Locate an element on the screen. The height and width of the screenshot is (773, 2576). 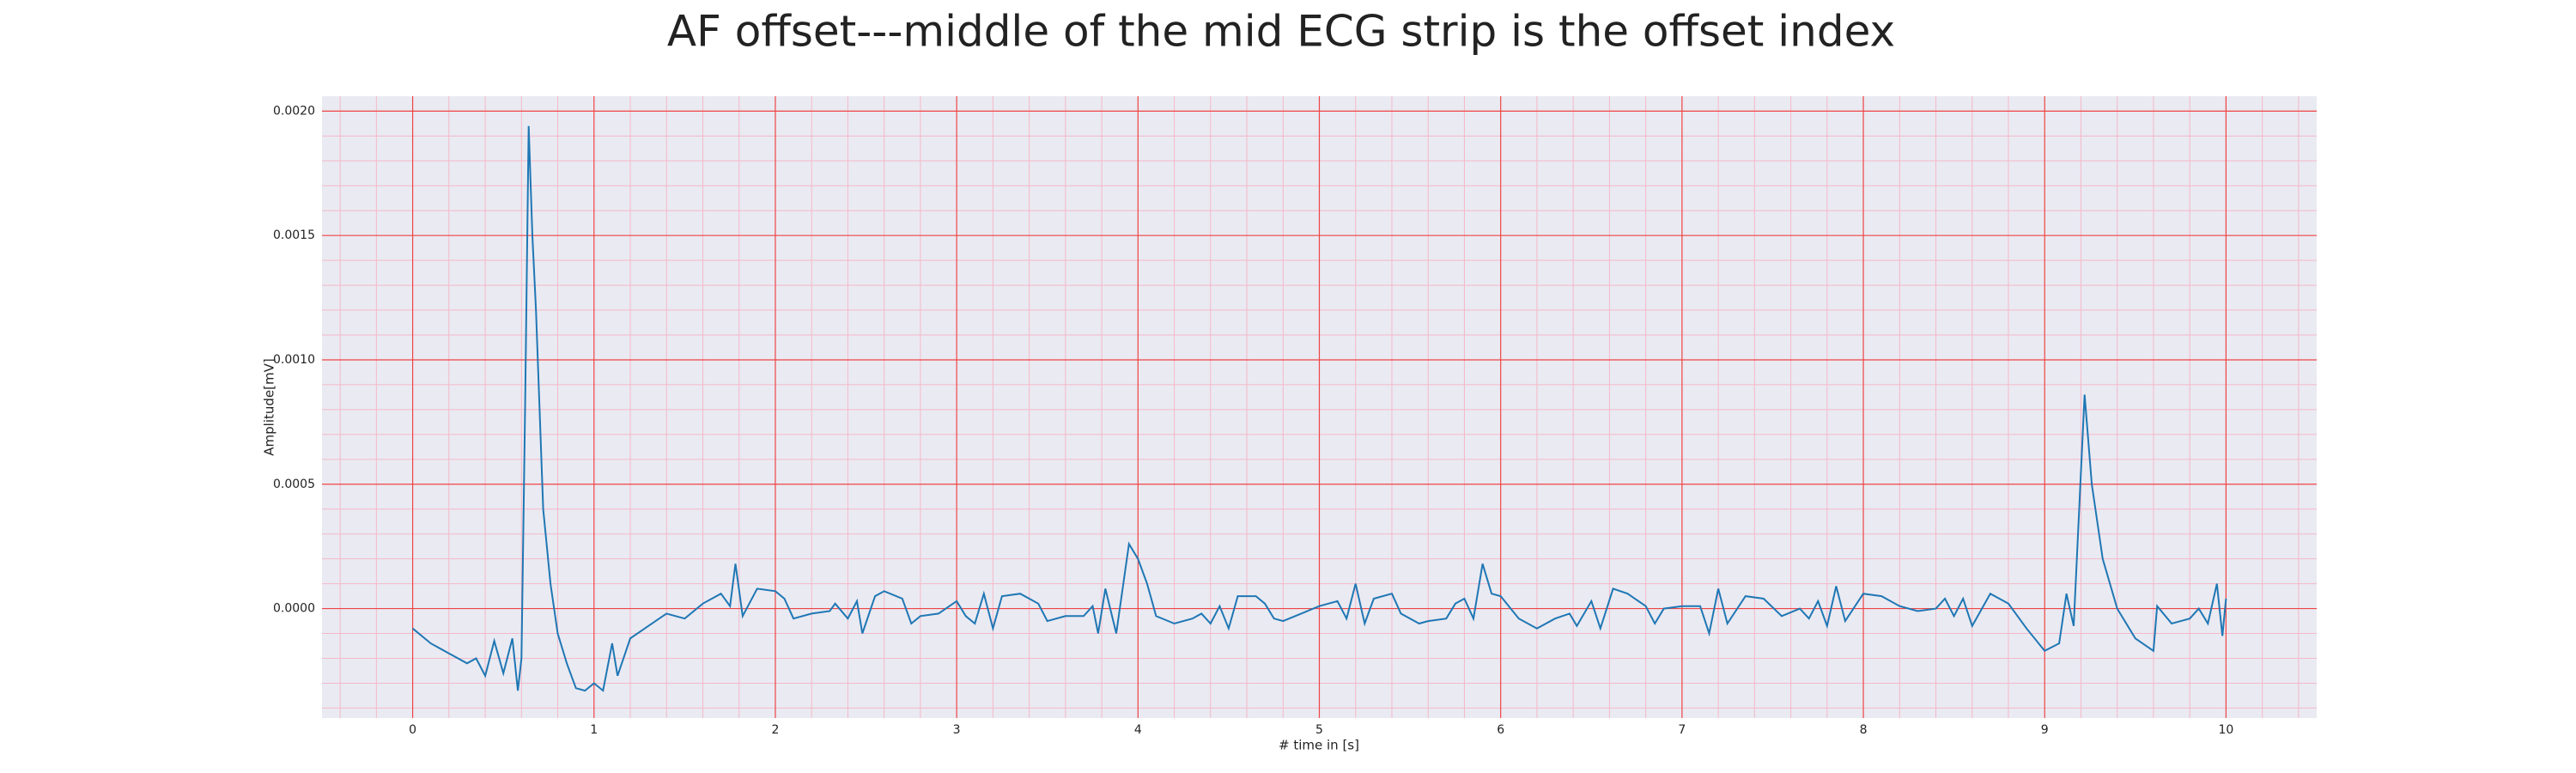
y-tick-label: 0.0010 is located at coordinates (294, 360).